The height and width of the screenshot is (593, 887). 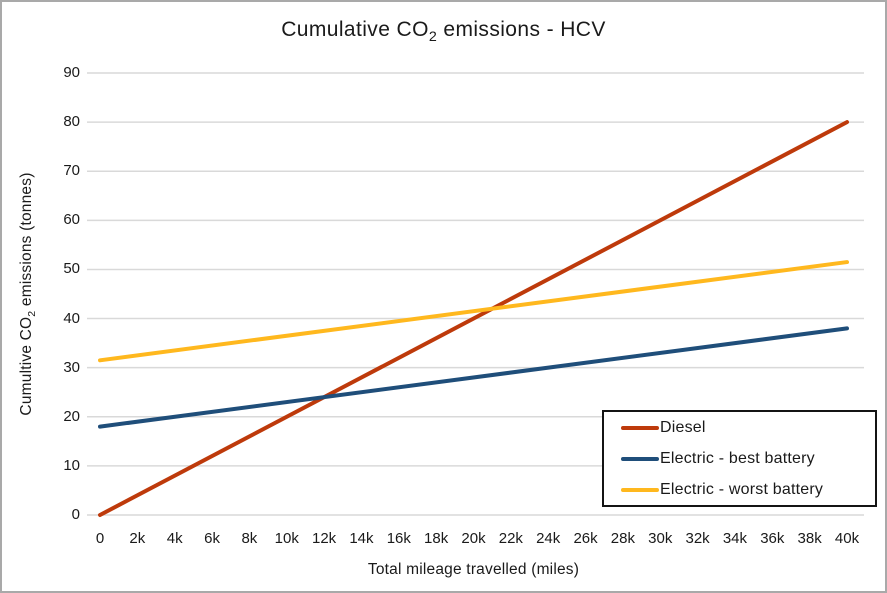 I want to click on x-tick-label: 36k, so click(x=772, y=538).